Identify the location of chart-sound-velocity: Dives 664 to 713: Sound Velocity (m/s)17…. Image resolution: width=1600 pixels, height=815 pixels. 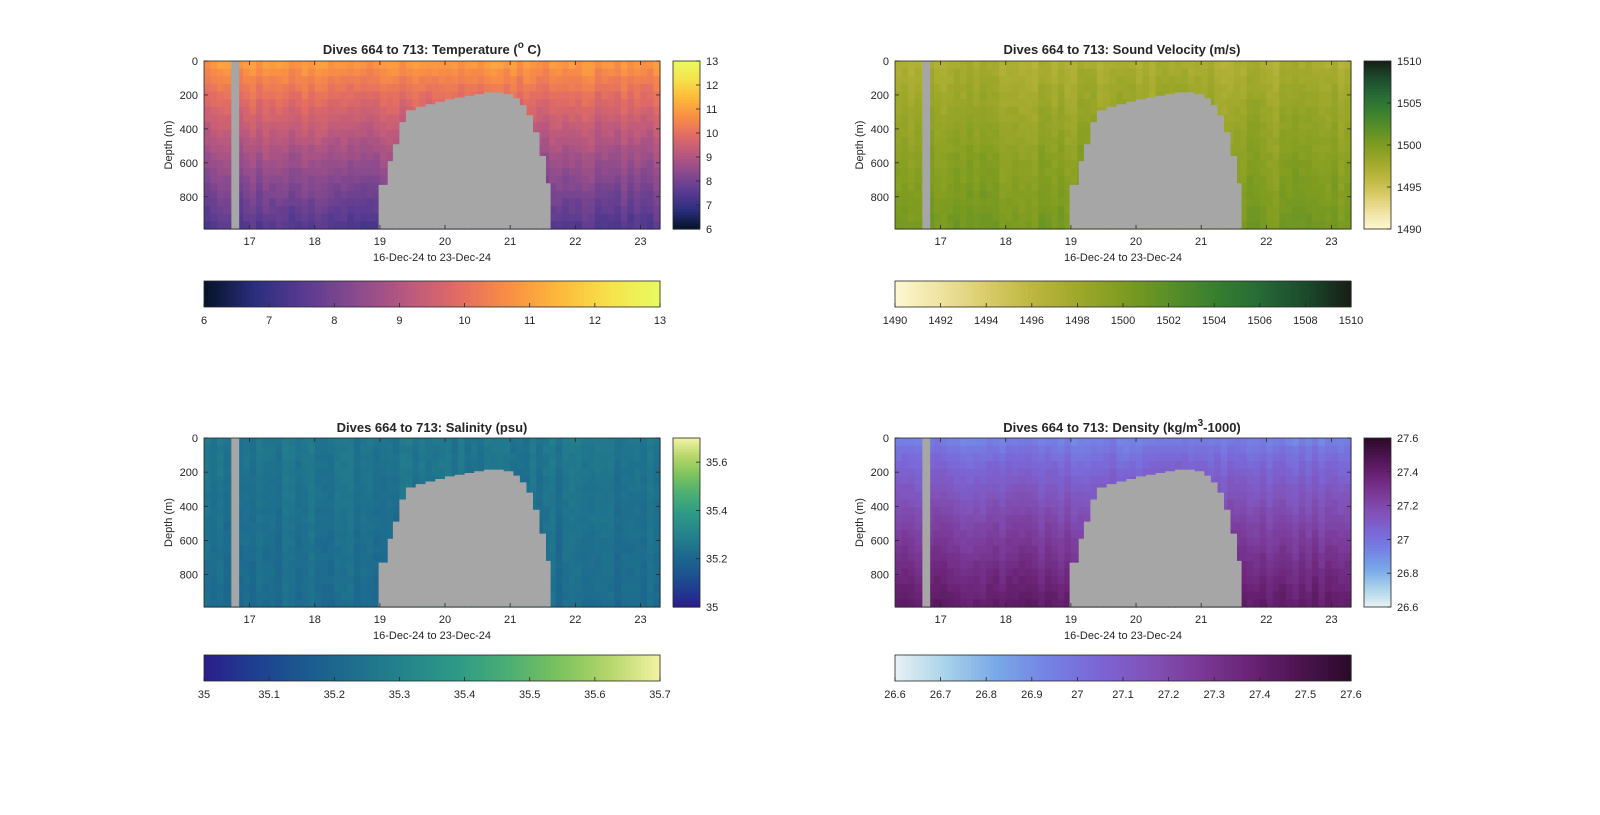
(1137, 184).